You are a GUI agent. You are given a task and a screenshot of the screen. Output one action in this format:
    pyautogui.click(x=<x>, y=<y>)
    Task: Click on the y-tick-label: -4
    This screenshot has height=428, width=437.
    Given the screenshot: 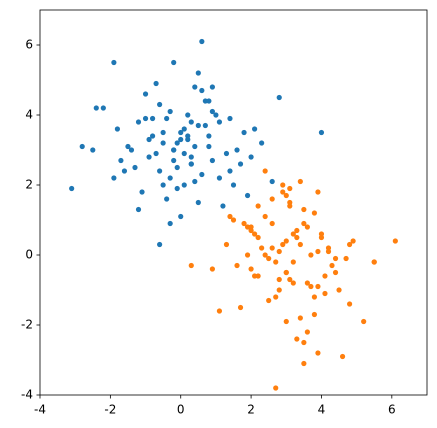 What is the action you would take?
    pyautogui.click(x=27, y=395)
    